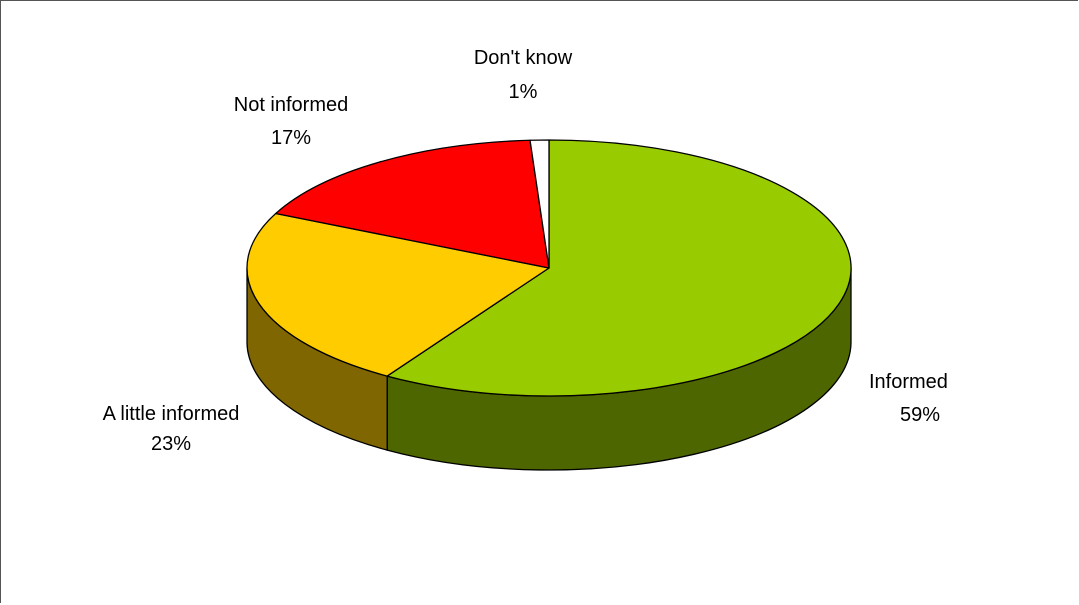  I want to click on pie-slice-a-little-informed, so click(398, 294).